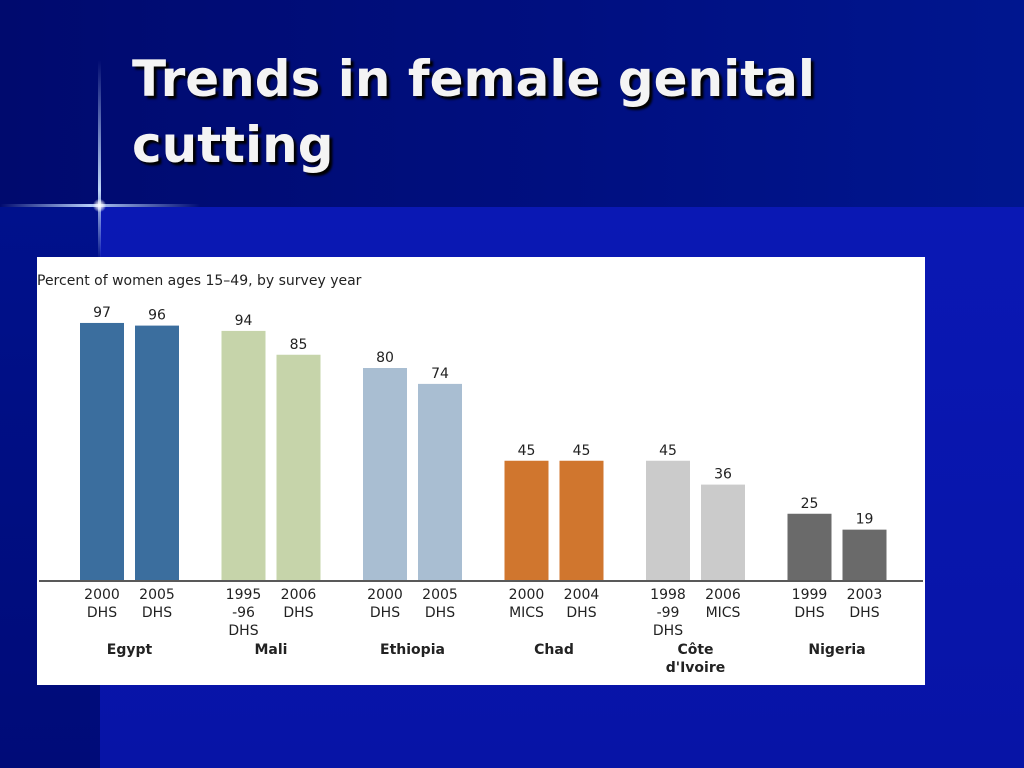 Image resolution: width=1024 pixels, height=768 pixels. Describe the element at coordinates (865, 520) in the screenshot. I see `bar-value-label: 19` at that location.